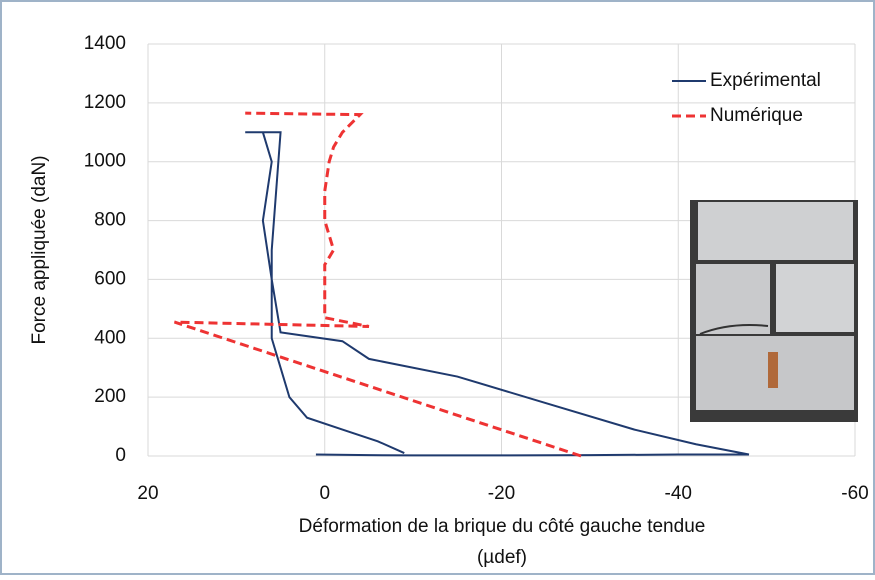  I want to click on y-tick-label: 1200, so click(105, 102).